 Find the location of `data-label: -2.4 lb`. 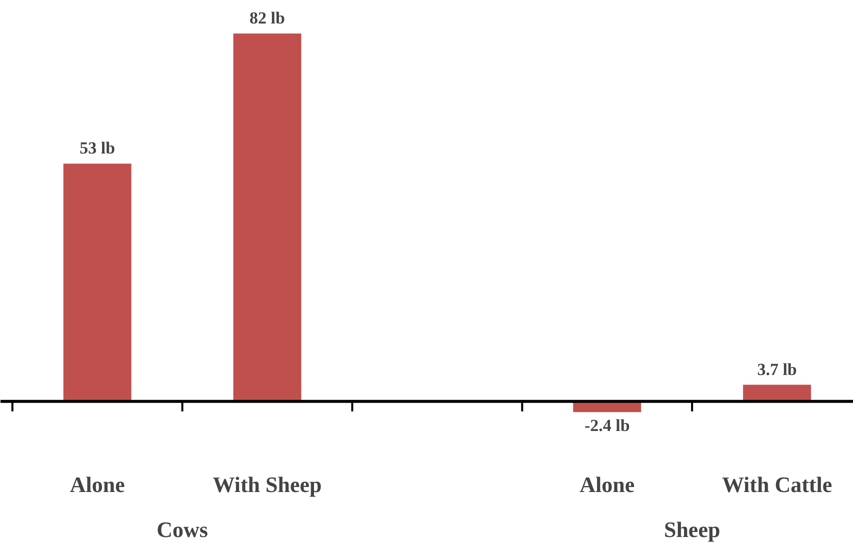

data-label: -2.4 lb is located at coordinates (607, 426).